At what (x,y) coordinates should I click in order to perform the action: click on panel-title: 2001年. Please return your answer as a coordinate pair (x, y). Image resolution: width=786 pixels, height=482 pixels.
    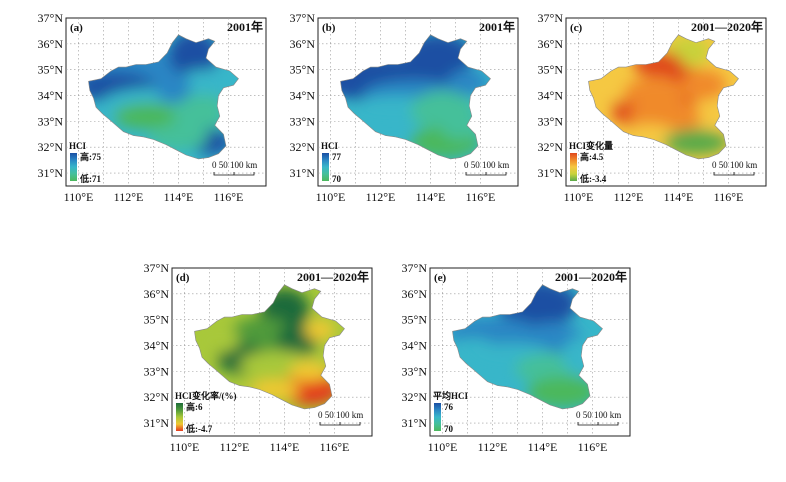
    Looking at the image, I should click on (497, 26).